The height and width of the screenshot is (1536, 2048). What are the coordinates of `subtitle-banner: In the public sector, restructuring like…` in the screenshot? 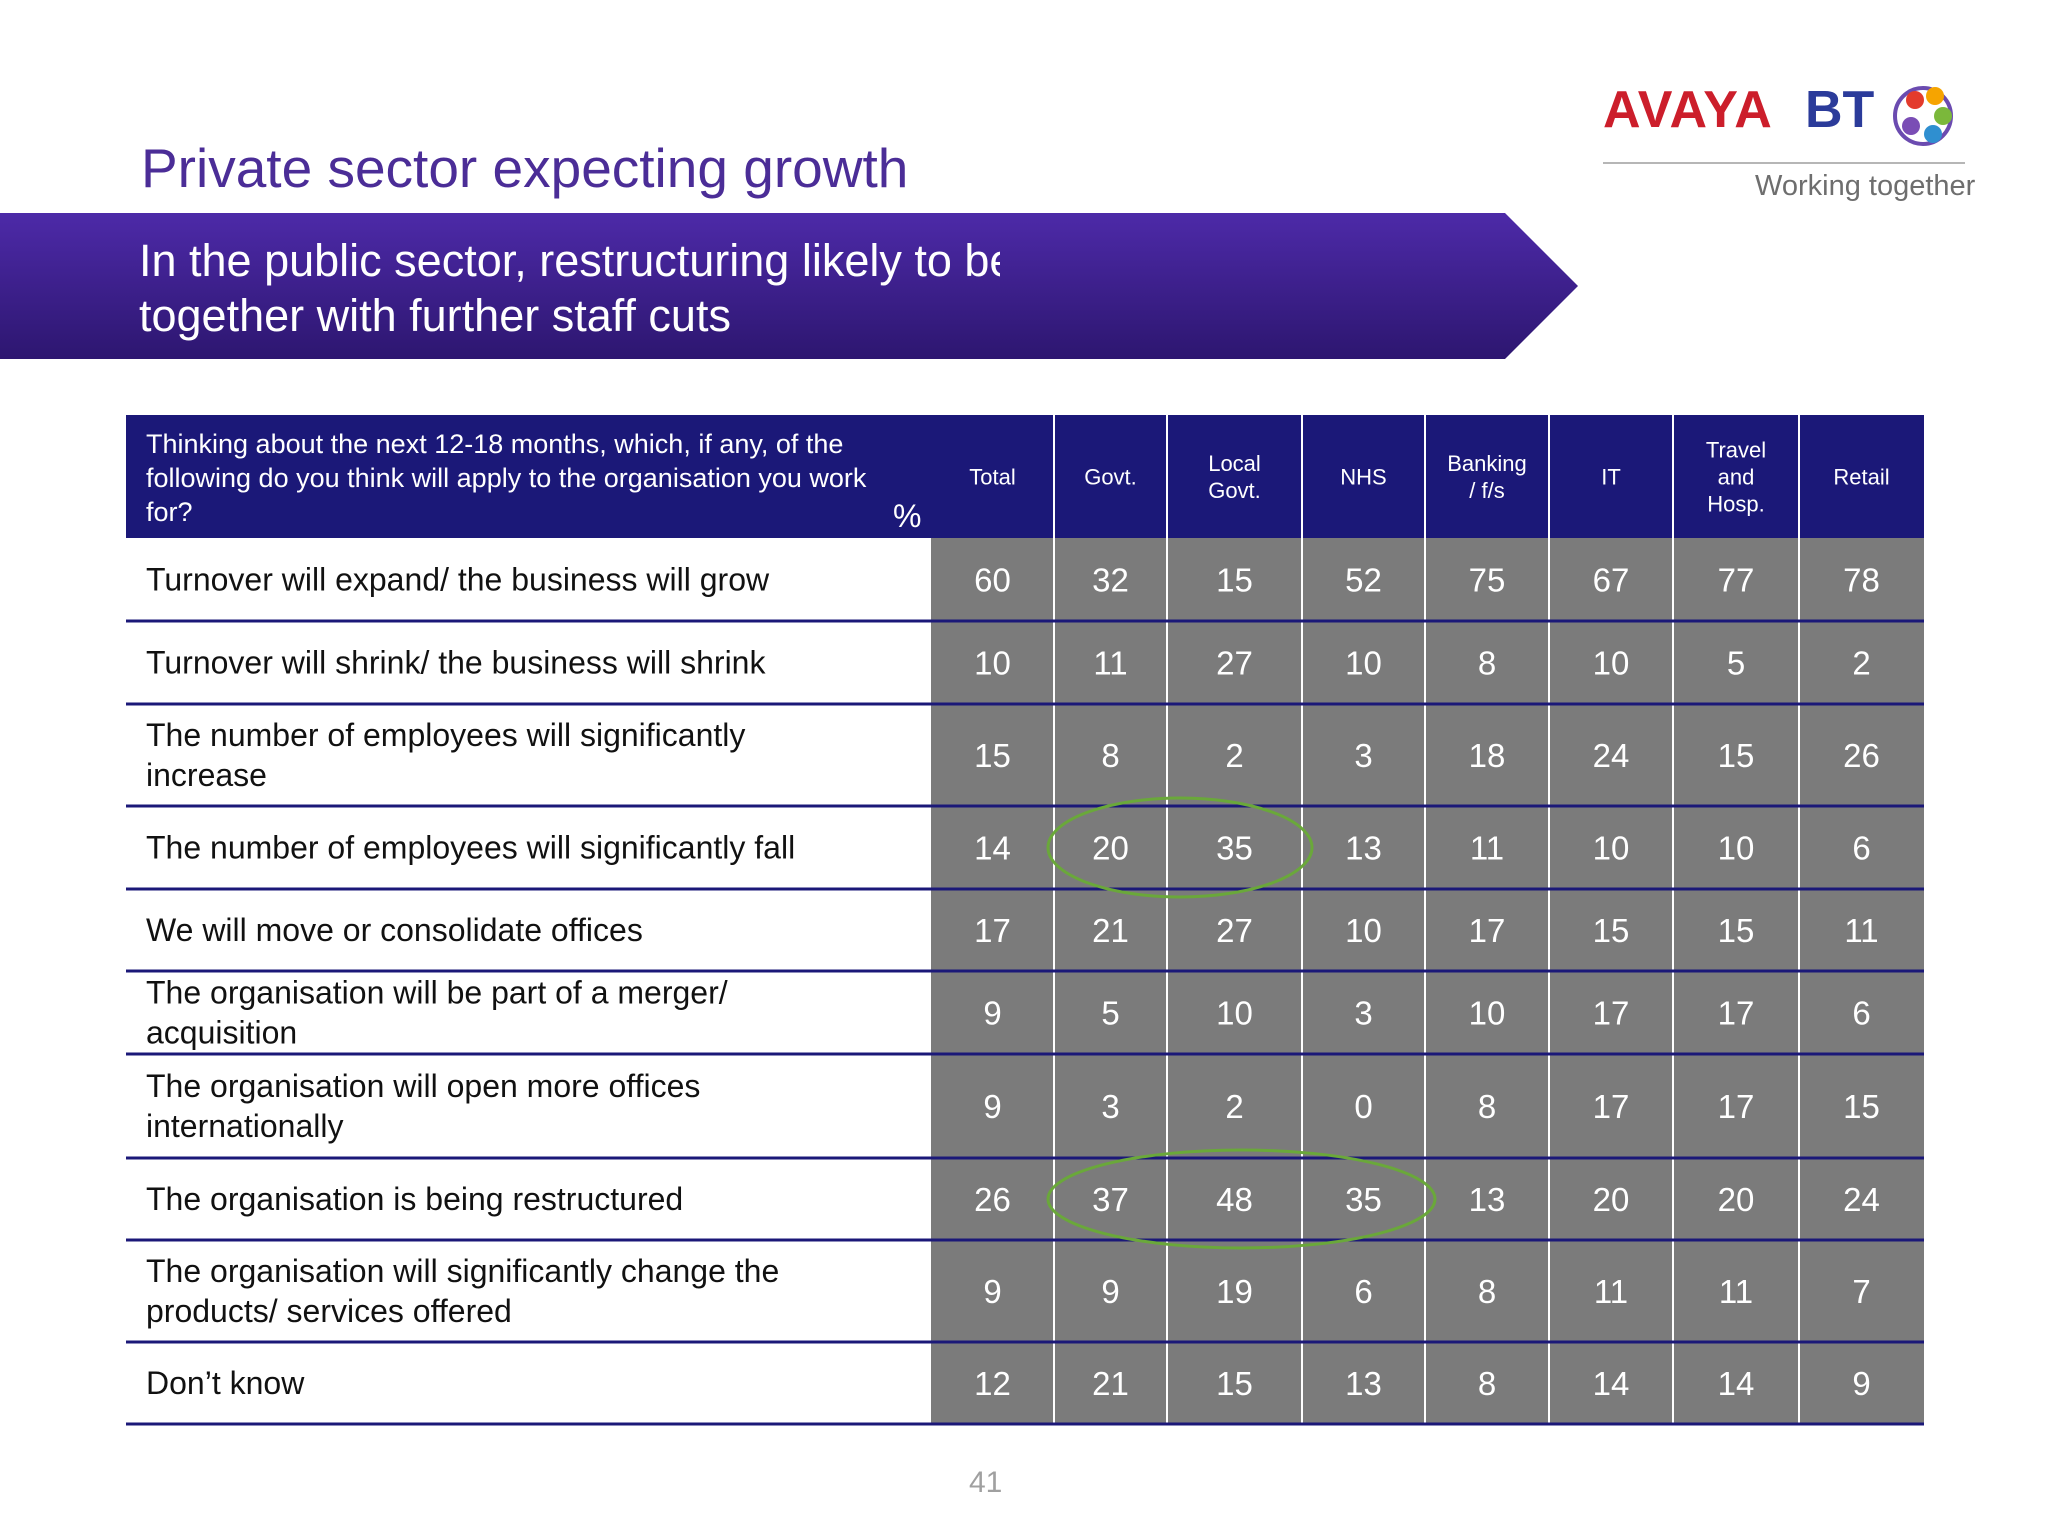 It's located at (607, 286).